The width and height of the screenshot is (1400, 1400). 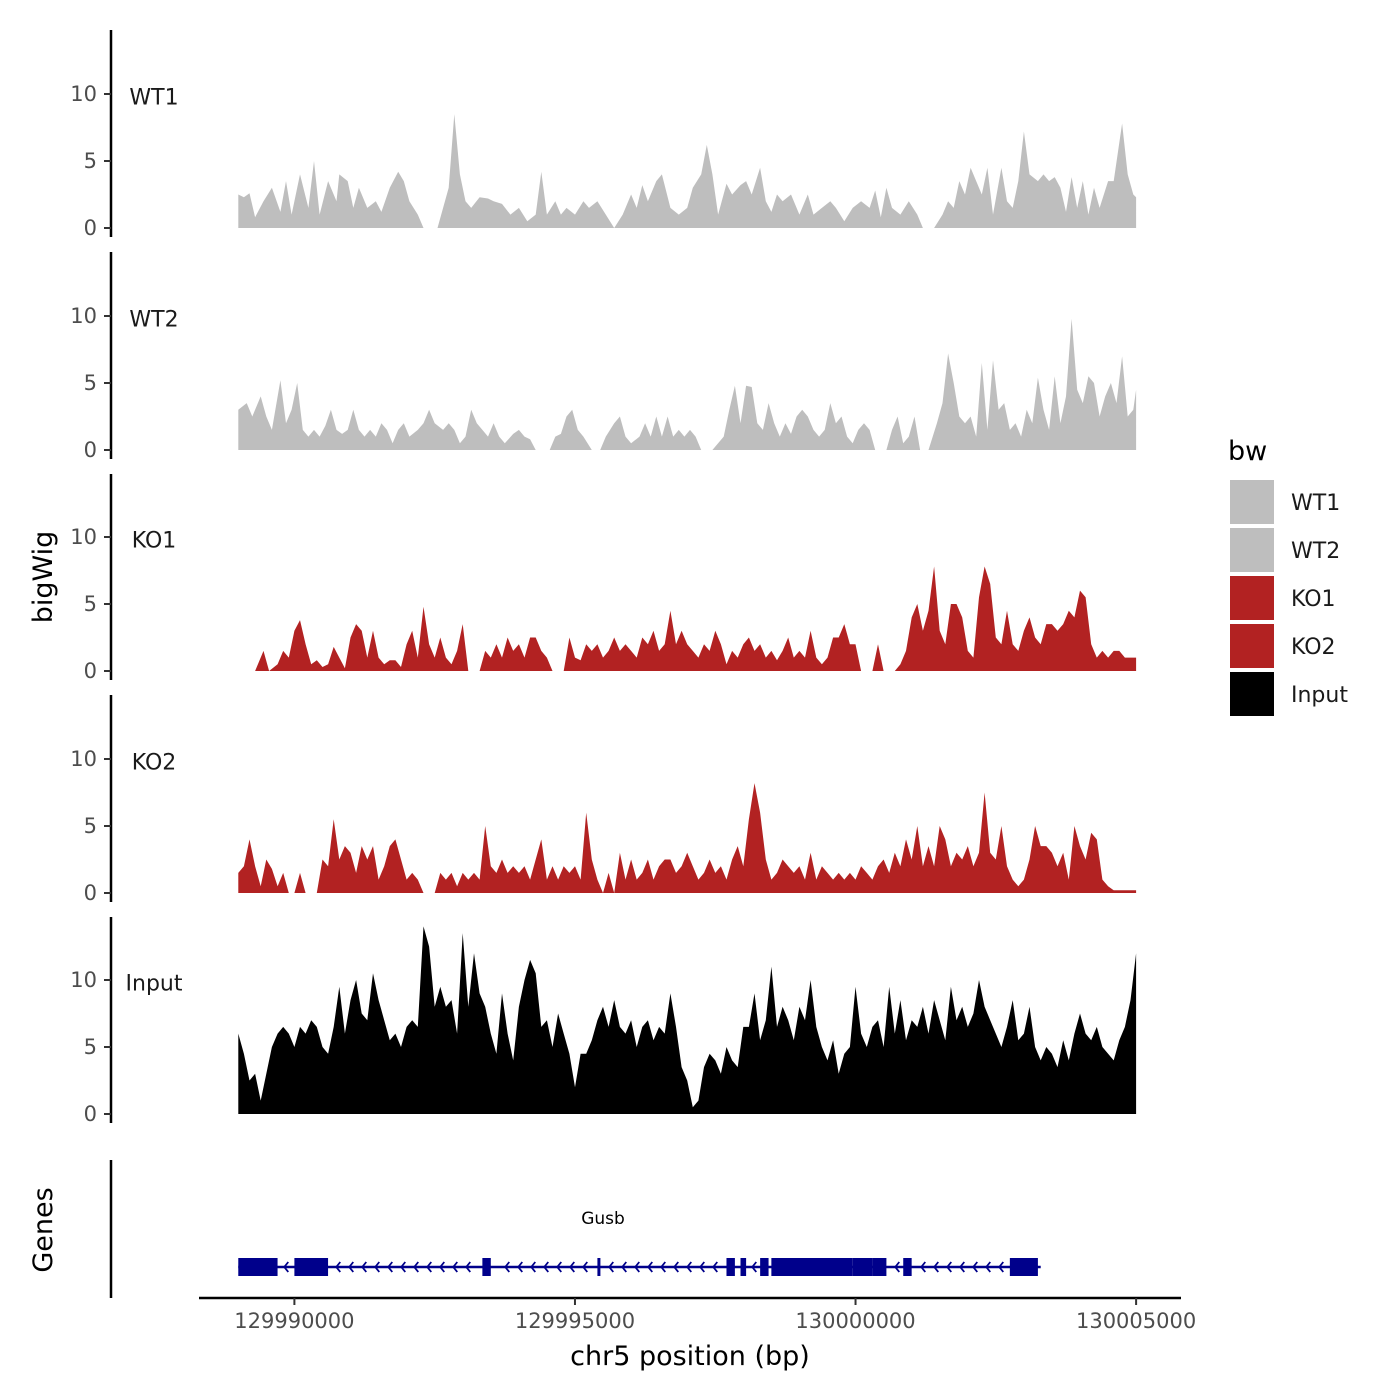 What do you see at coordinates (690, 1356) in the screenshot?
I see `x-axis-title: chr5 position (bp)` at bounding box center [690, 1356].